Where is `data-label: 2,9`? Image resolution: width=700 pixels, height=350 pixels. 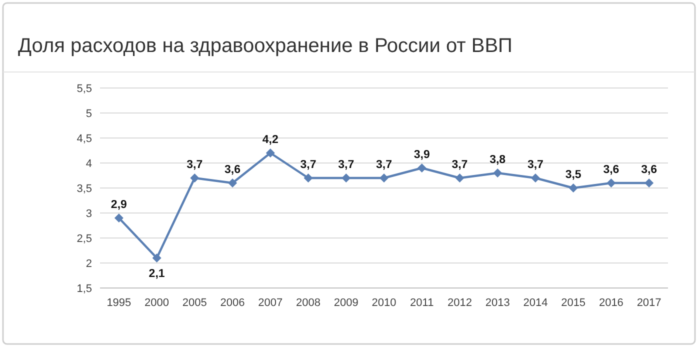
data-label: 2,9 is located at coordinates (118, 205).